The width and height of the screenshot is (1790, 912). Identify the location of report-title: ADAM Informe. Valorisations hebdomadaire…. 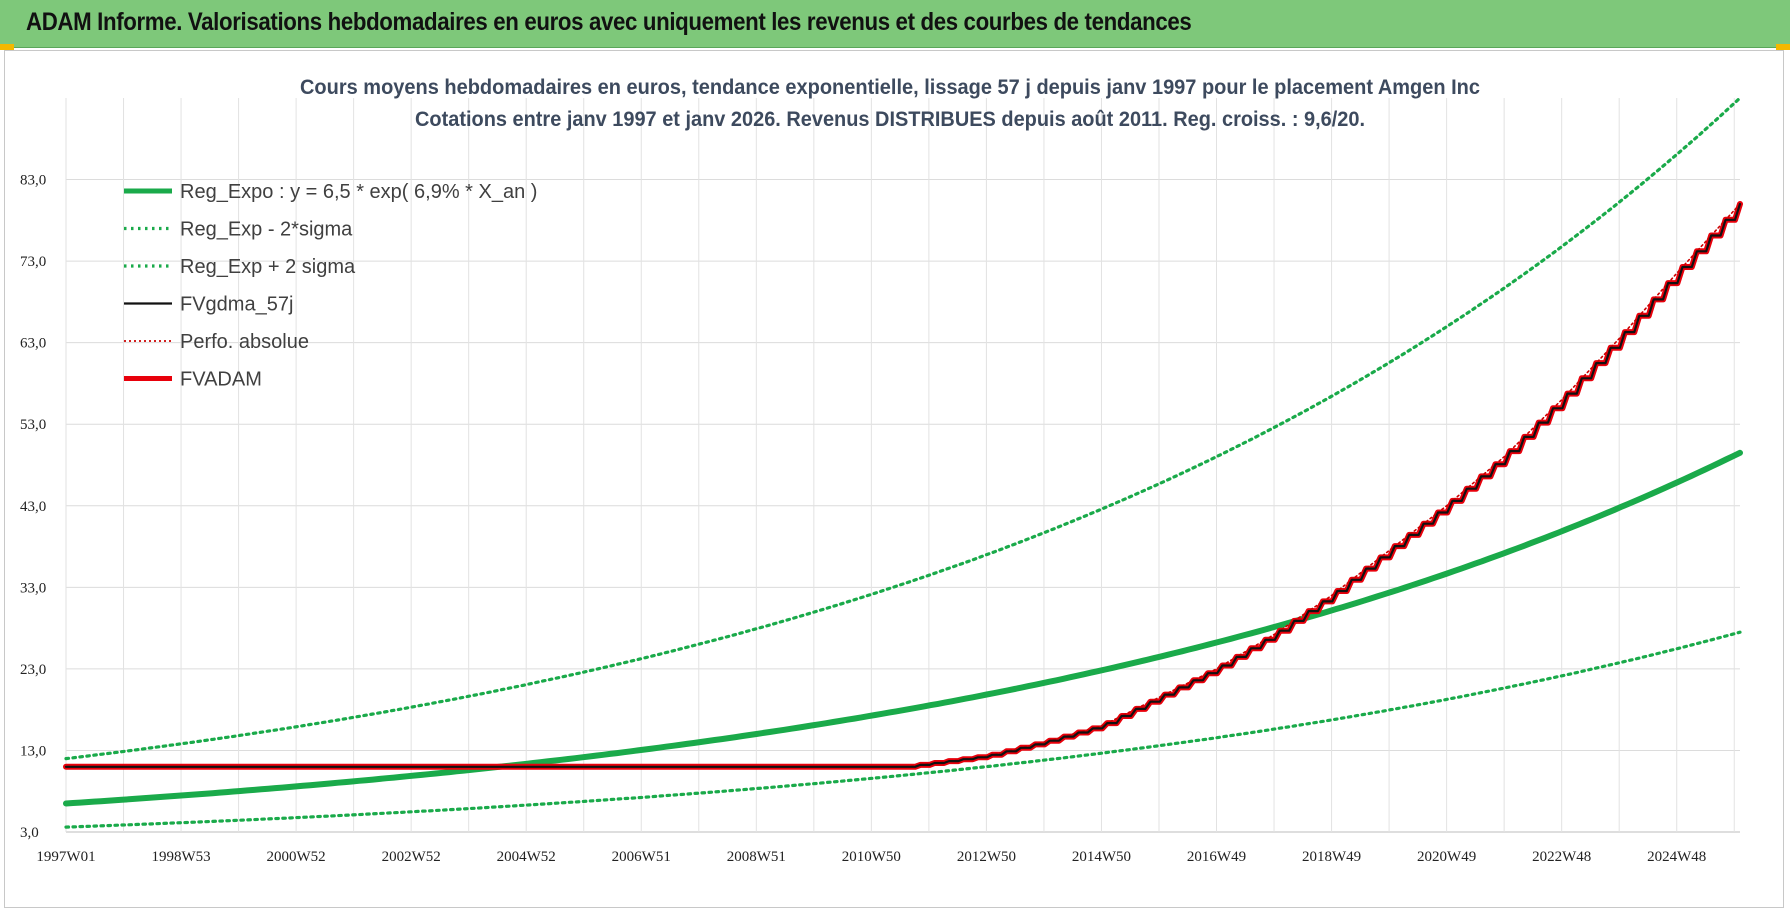
(609, 22).